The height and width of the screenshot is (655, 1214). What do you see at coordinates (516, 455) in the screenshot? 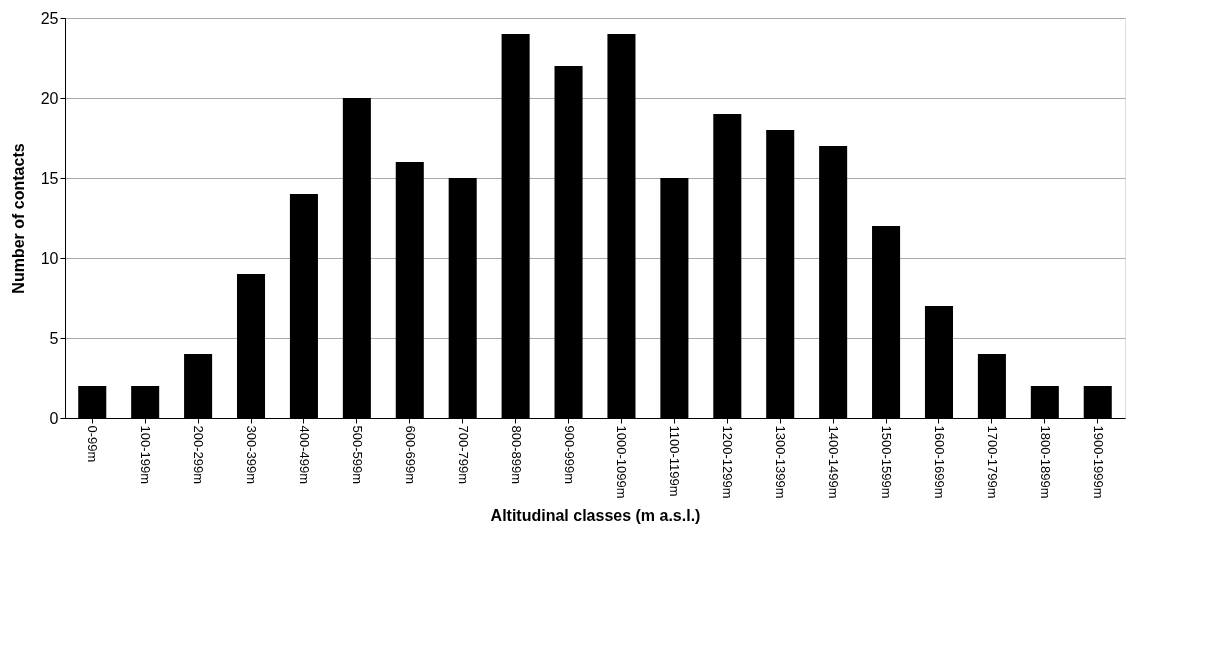
I see `x-tick-label: 800-899m` at bounding box center [516, 455].